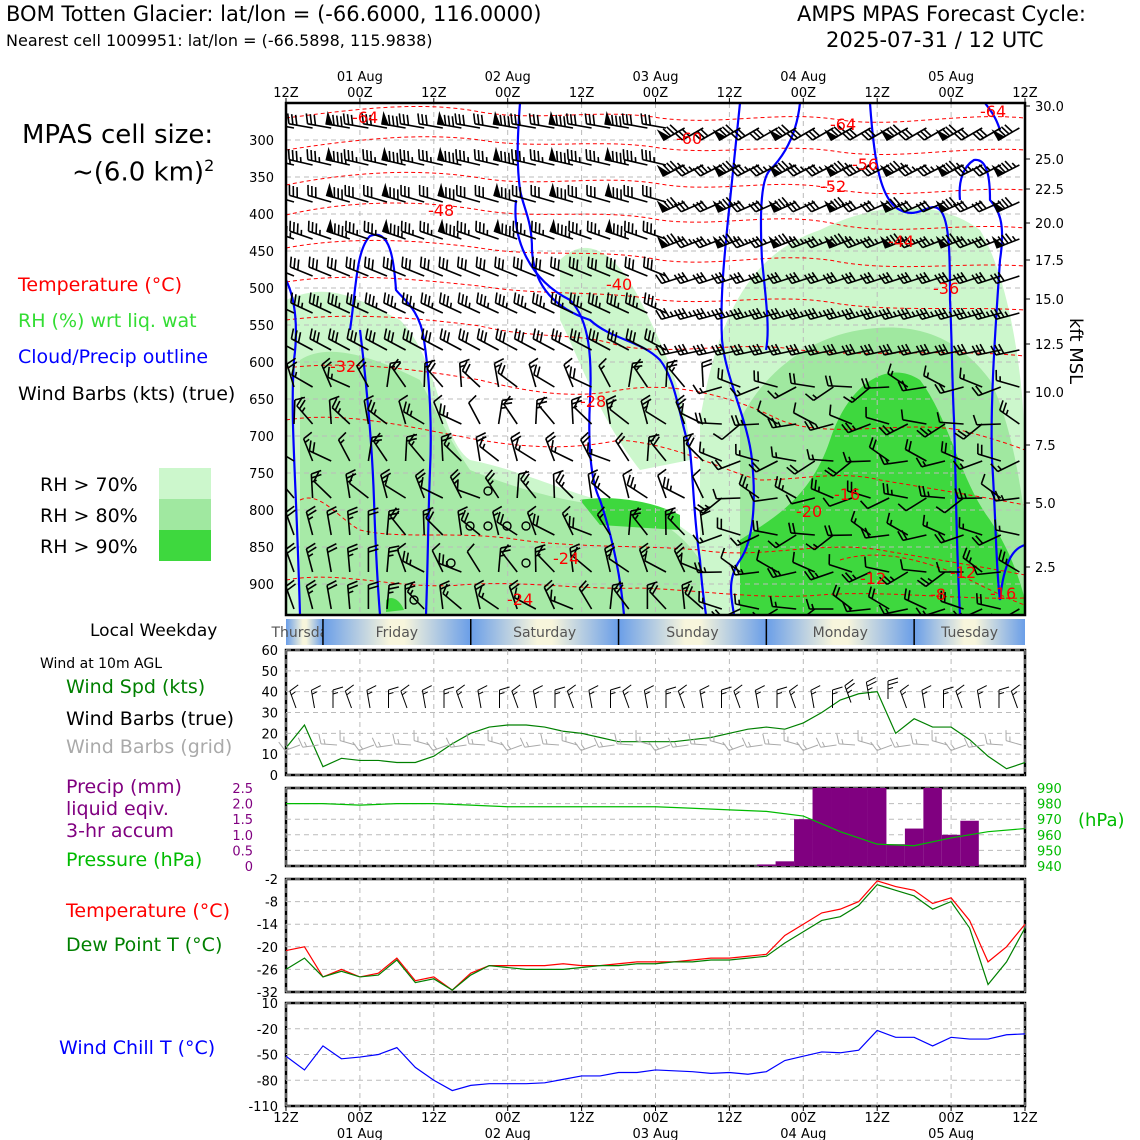  Describe the element at coordinates (1049, 393) in the screenshot. I see `height-tick-label: 10.0` at that location.